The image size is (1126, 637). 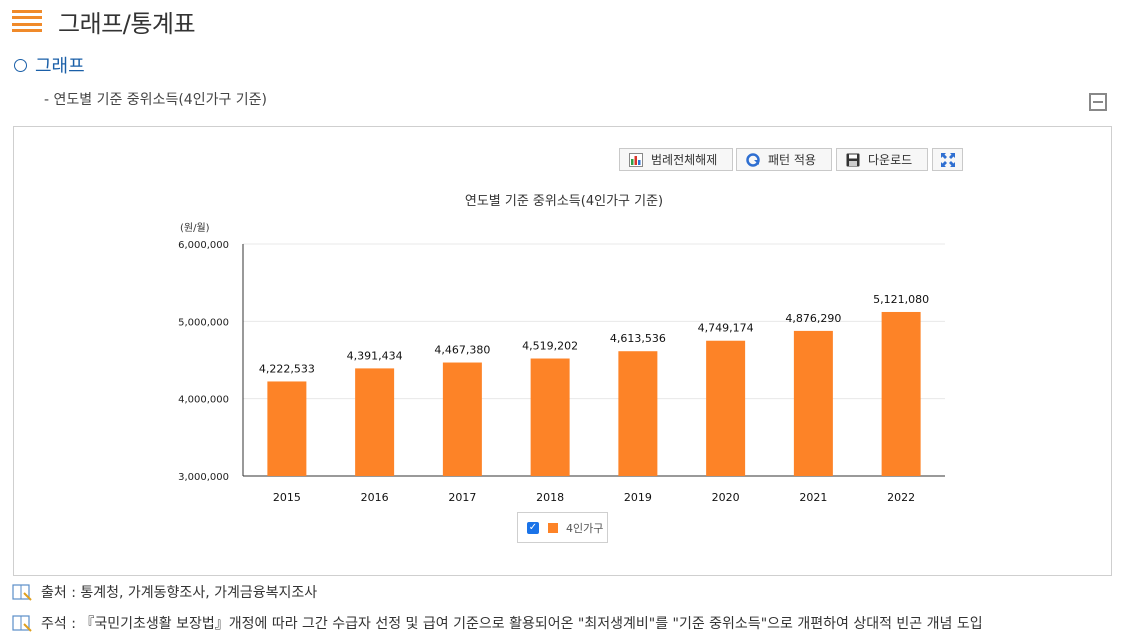 What do you see at coordinates (813, 318) in the screenshot?
I see `data-label: 4,876,290` at bounding box center [813, 318].